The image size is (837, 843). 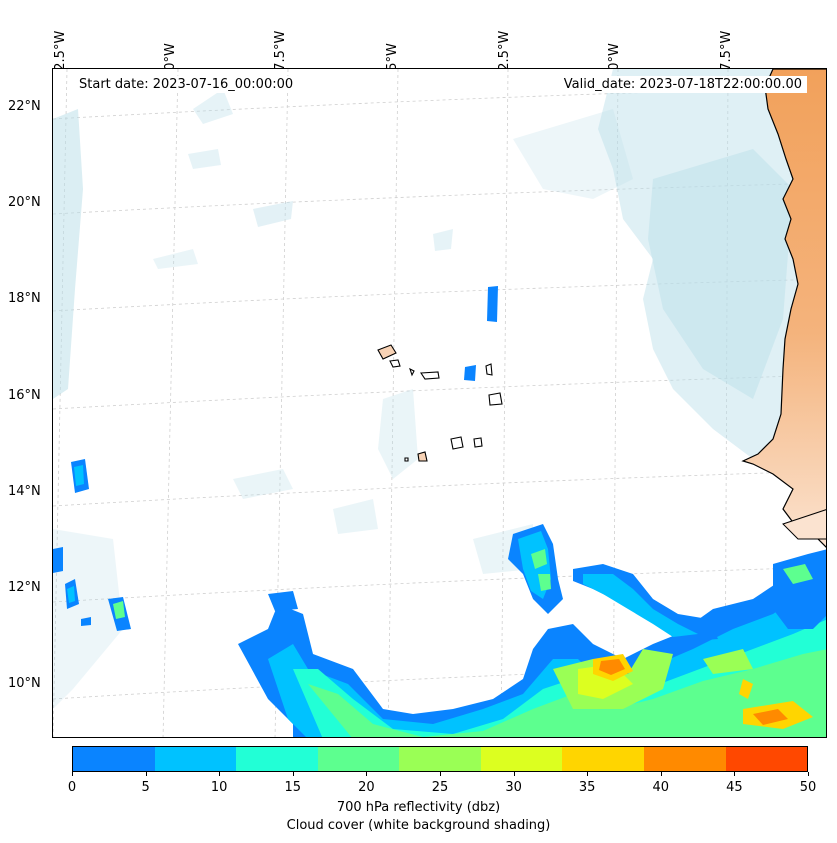 What do you see at coordinates (145, 787) in the screenshot?
I see `colorbar-tick-label: 5` at bounding box center [145, 787].